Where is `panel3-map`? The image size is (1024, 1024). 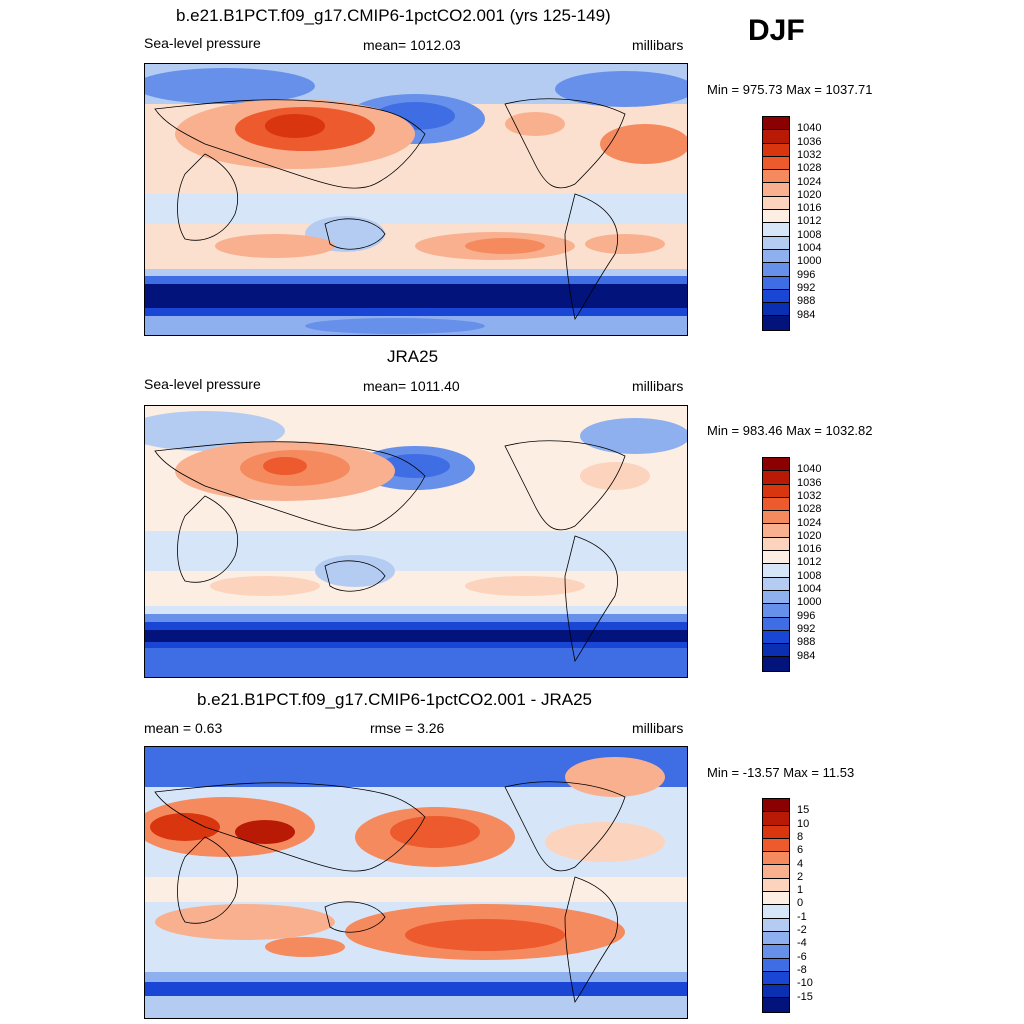 panel3-map is located at coordinates (416, 882).